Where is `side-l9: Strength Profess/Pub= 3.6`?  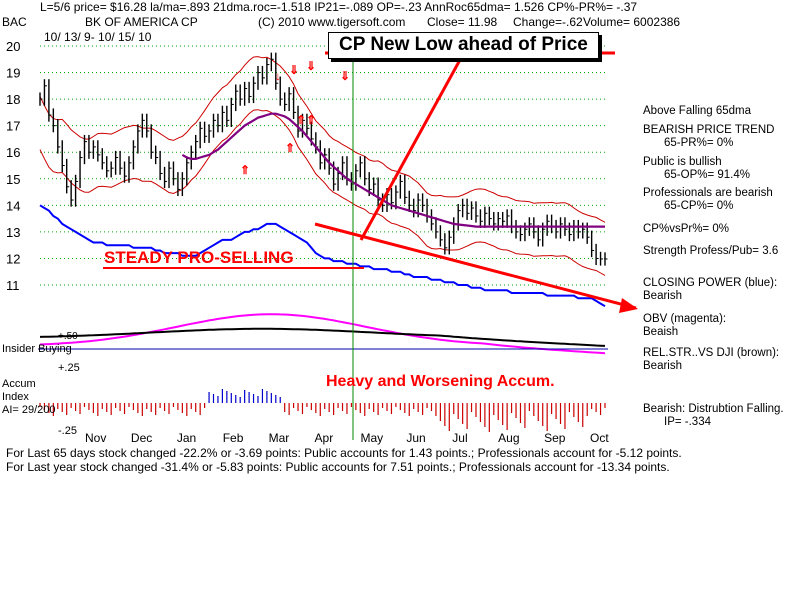 side-l9: Strength Profess/Pub= 3.6 is located at coordinates (711, 251).